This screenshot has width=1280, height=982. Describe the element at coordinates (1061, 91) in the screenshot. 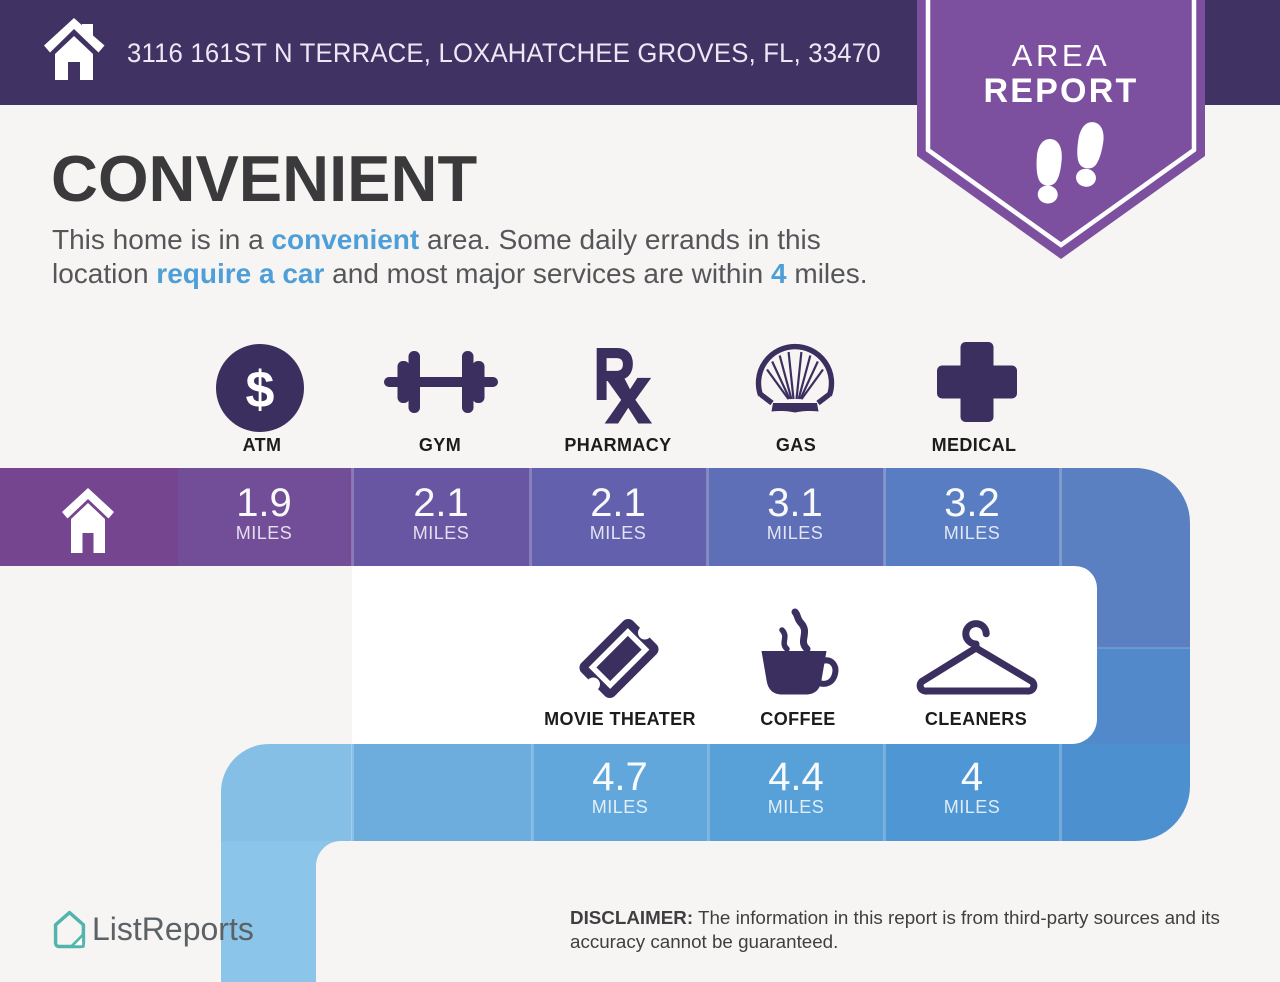

I see `svg-text: REPORT` at that location.